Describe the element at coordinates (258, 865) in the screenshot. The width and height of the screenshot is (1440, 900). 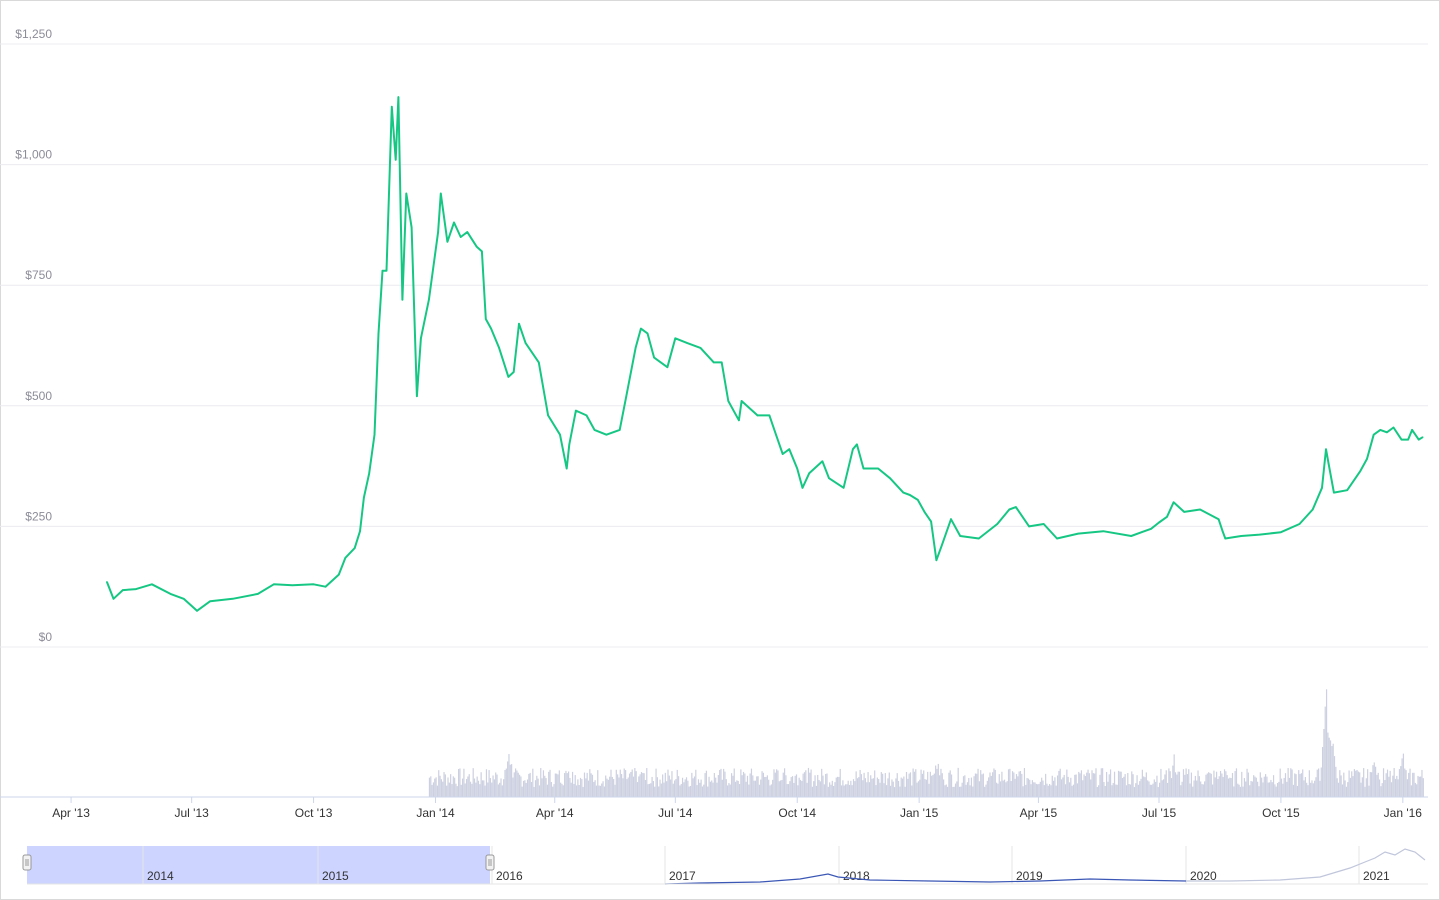
I see `navigator-selection` at that location.